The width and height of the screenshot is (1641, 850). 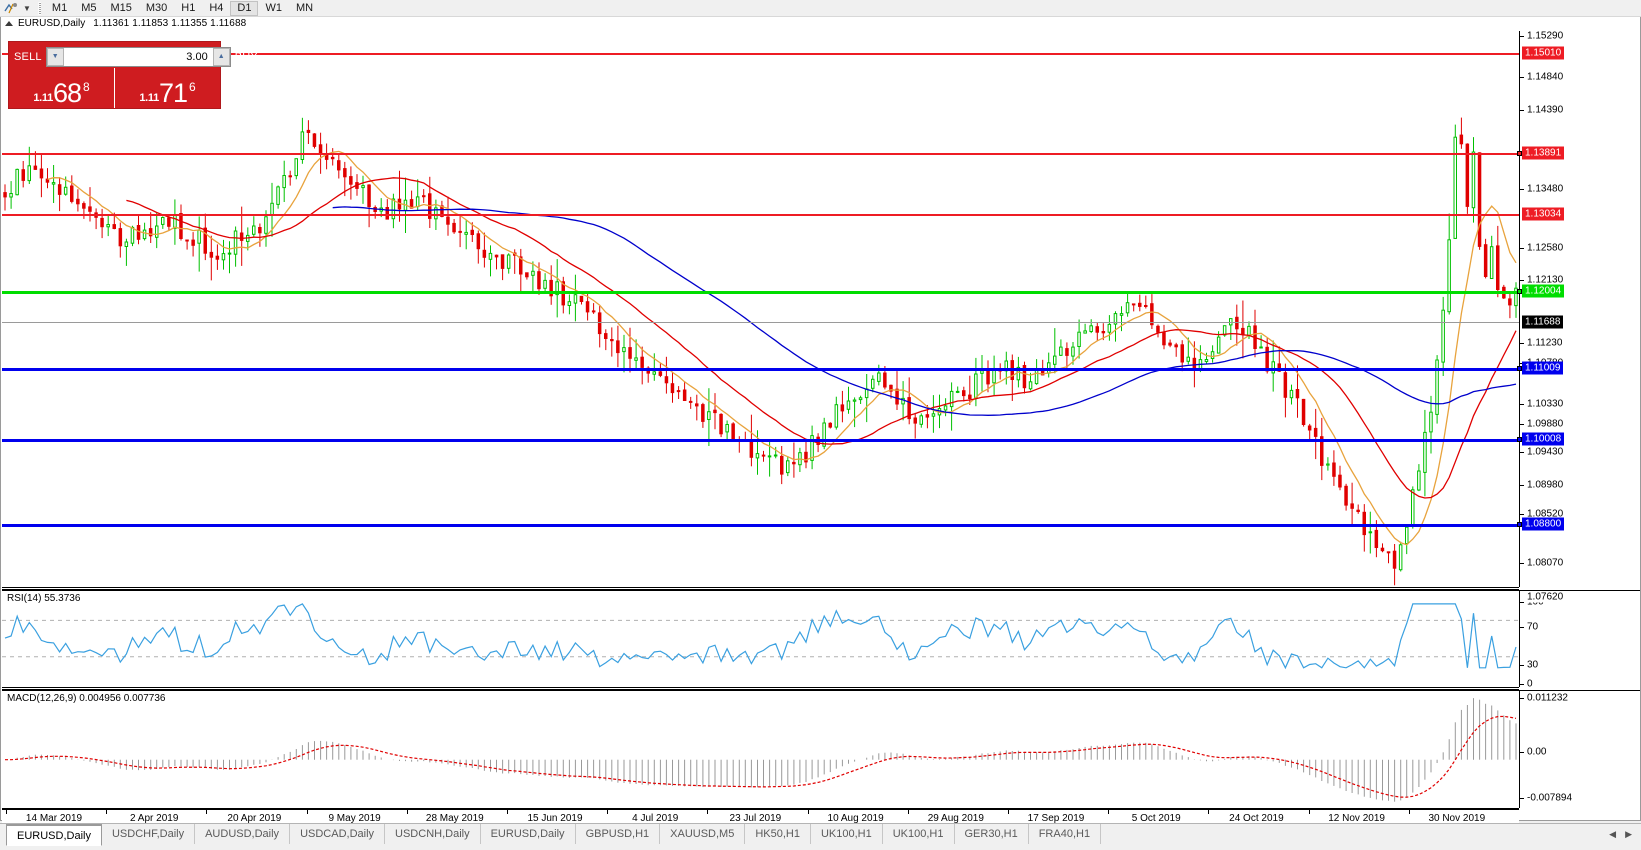 I want to click on macd-axis-label: 0.011232, so click(x=1547, y=698).